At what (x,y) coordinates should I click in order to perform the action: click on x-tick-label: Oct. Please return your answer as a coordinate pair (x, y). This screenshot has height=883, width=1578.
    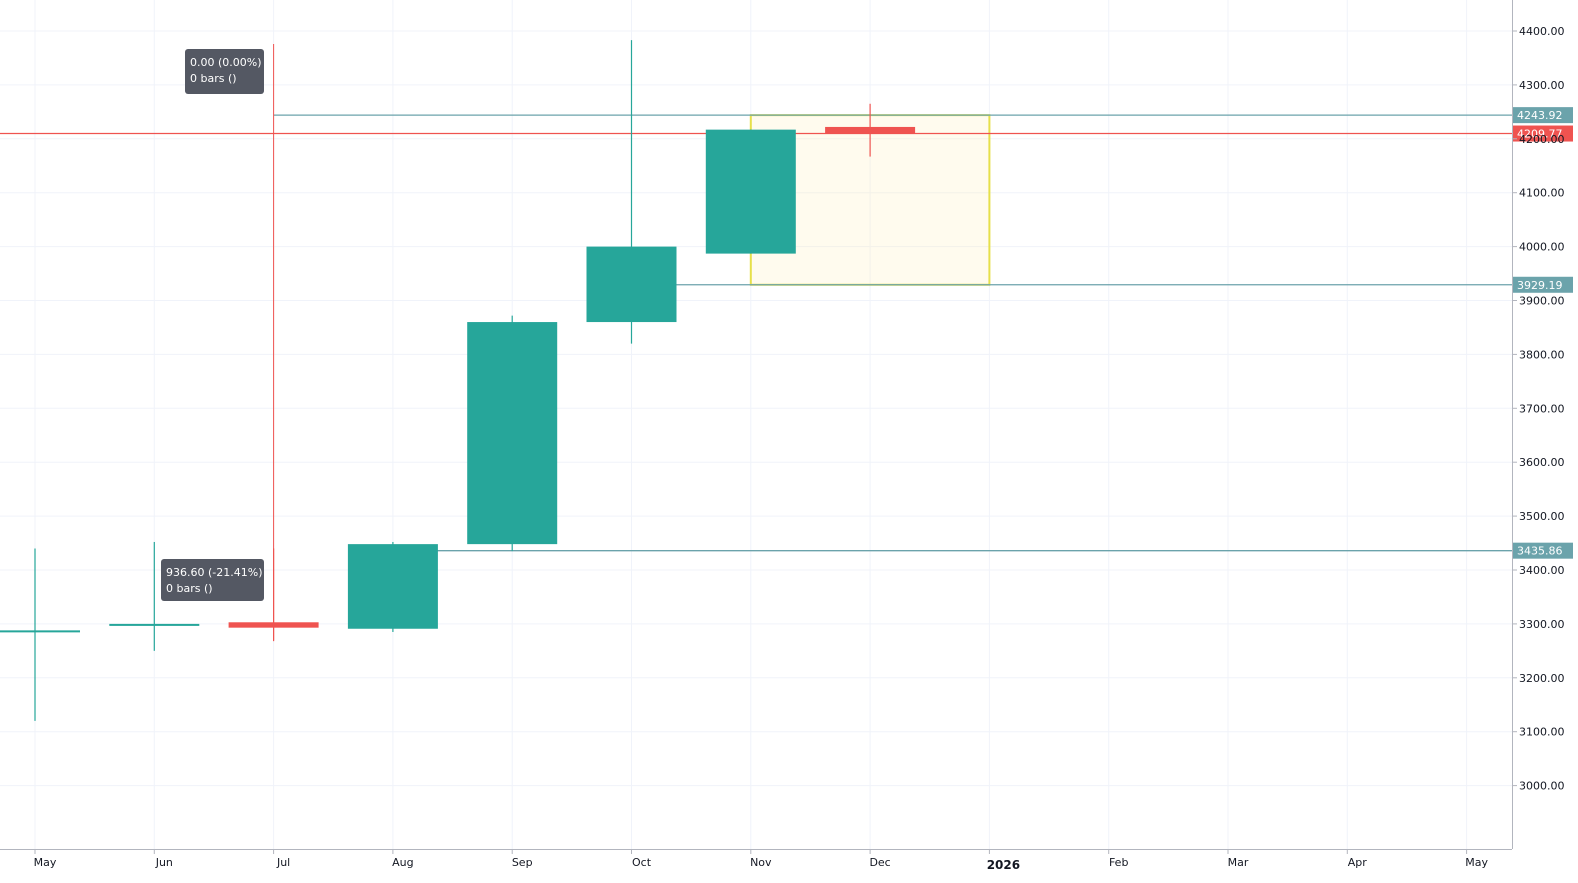
    Looking at the image, I should click on (642, 862).